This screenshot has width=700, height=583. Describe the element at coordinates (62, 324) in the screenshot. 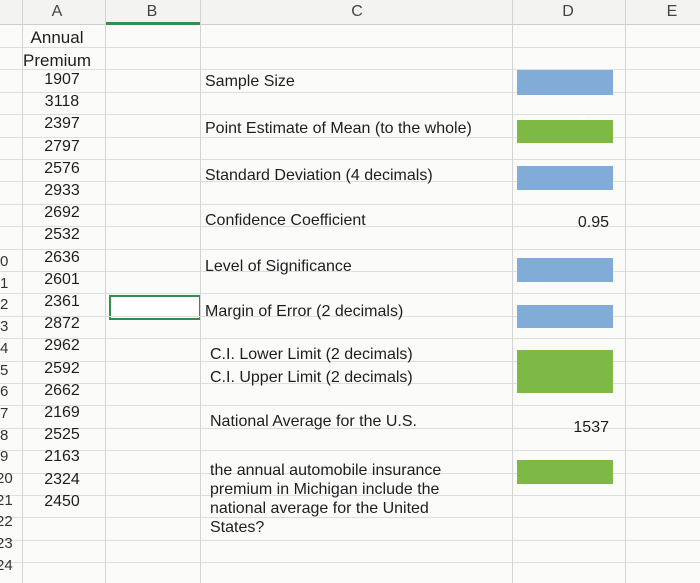

I see `premium-value: 2872` at that location.